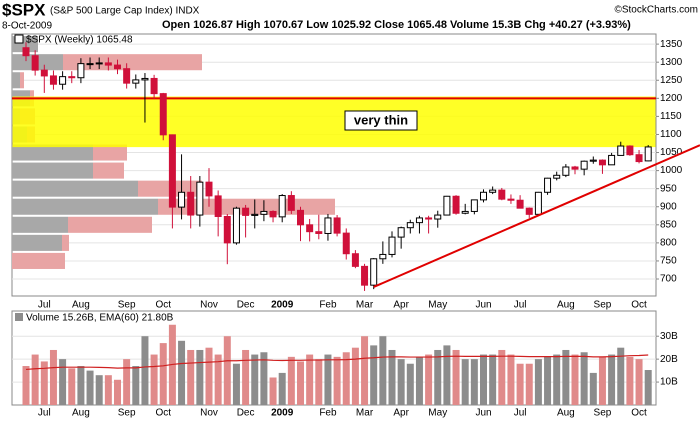 This screenshot has height=421, width=700. I want to click on y-tick-label: 950, so click(668, 188).